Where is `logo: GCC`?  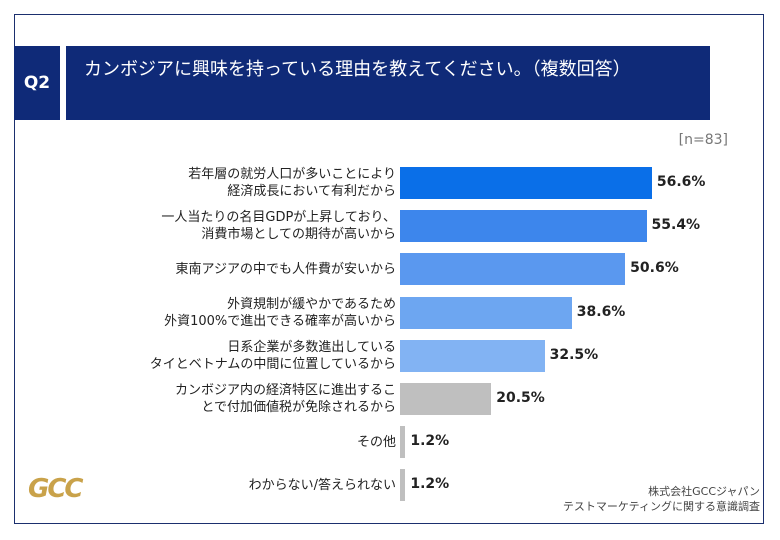 logo: GCC is located at coordinates (55, 489).